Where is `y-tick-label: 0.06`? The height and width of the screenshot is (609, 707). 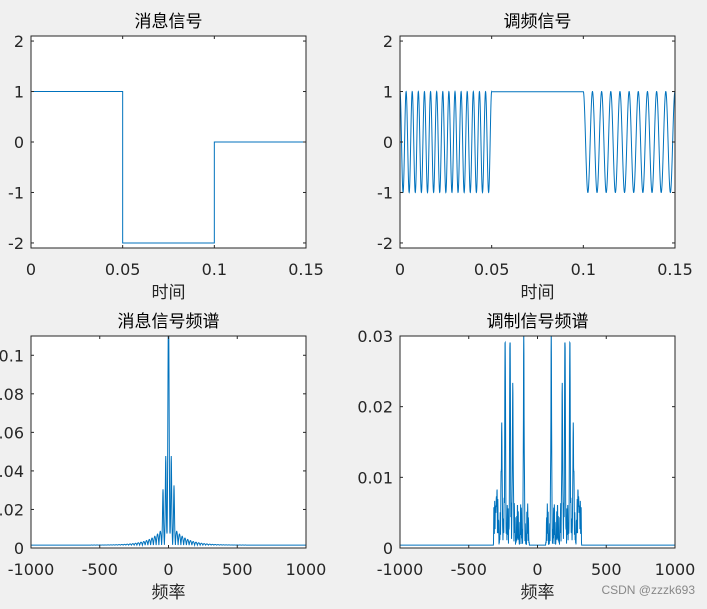 y-tick-label: 0.06 is located at coordinates (12, 432).